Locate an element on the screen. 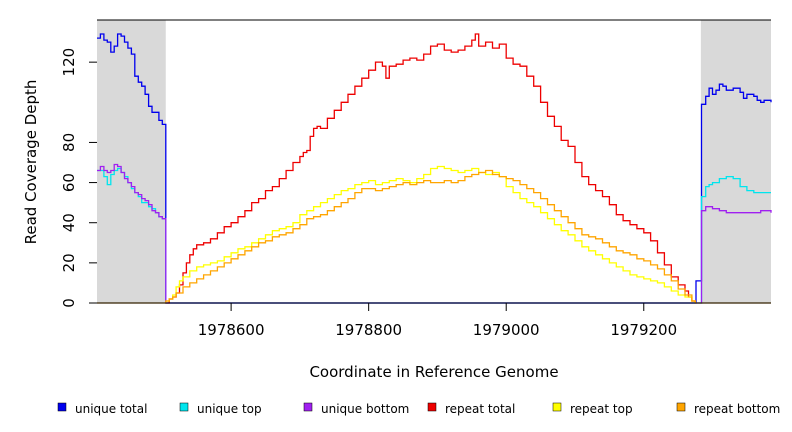  y-axis-label: Read Coverage Depth is located at coordinates (31, 162).